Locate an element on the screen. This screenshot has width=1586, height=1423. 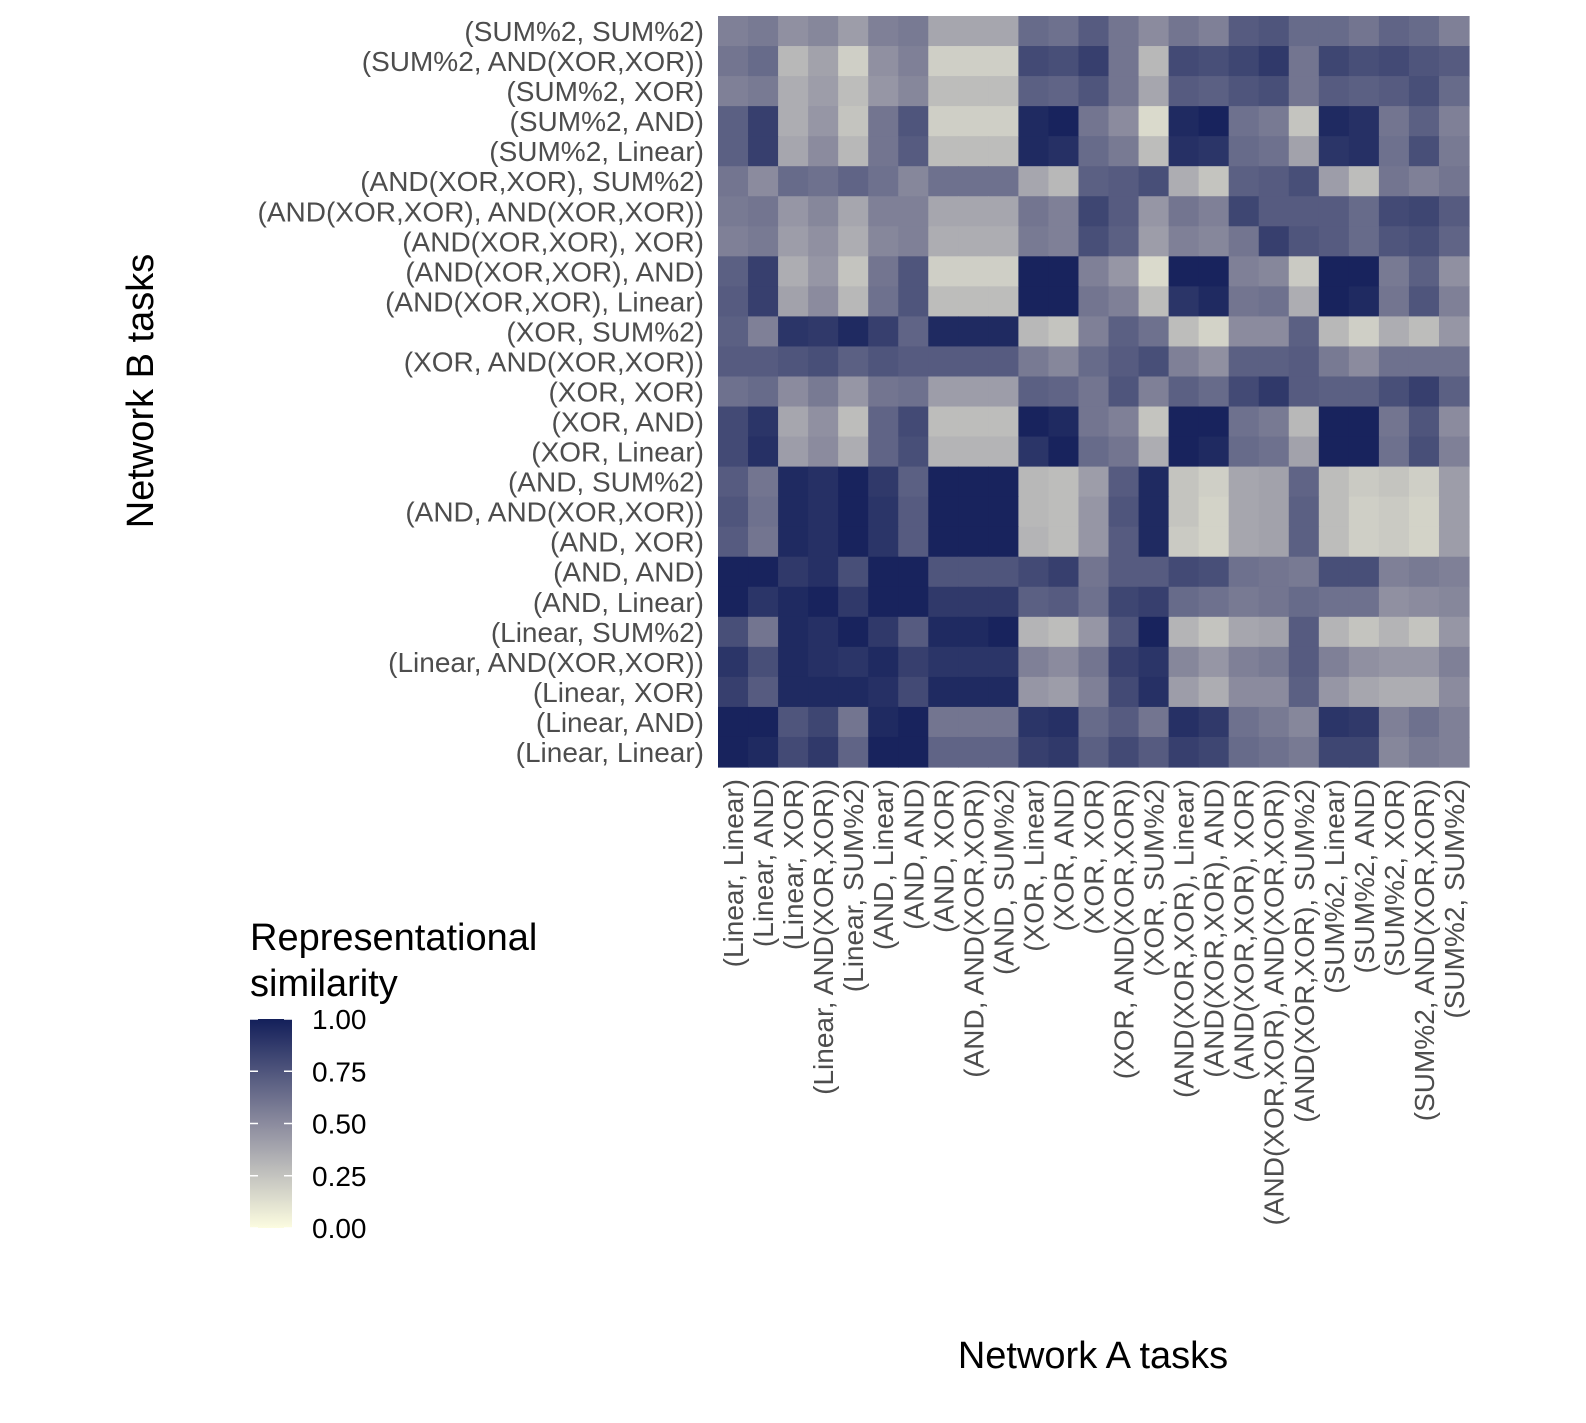
y-tick-label: (XOR, AND) is located at coordinates (628, 422).